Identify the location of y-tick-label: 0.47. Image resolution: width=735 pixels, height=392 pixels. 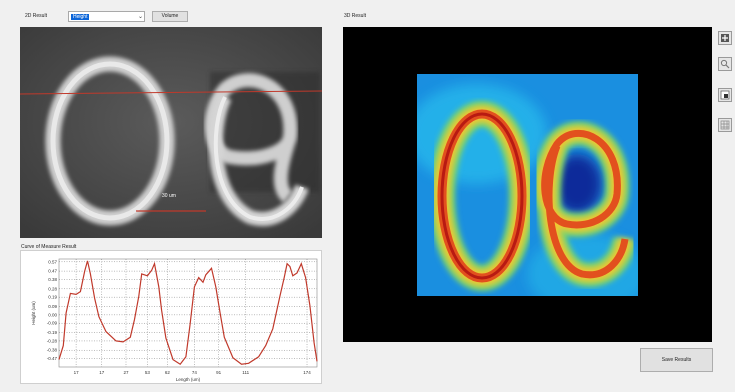
(52, 271).